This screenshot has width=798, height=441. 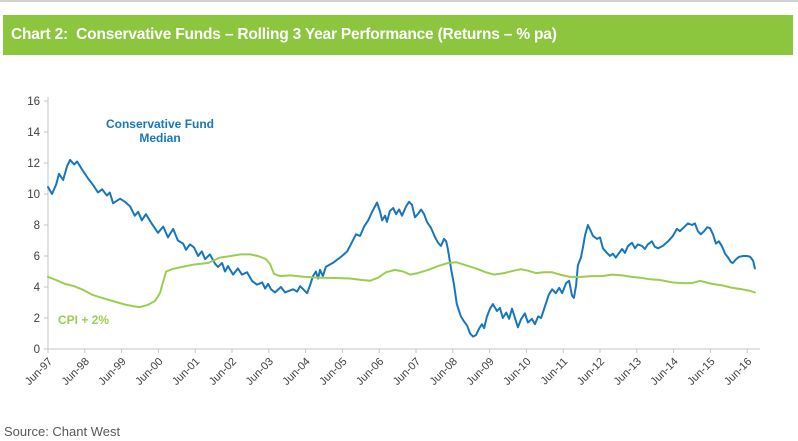 I want to click on x-axis-tick-label: Jun-14, so click(x=664, y=372).